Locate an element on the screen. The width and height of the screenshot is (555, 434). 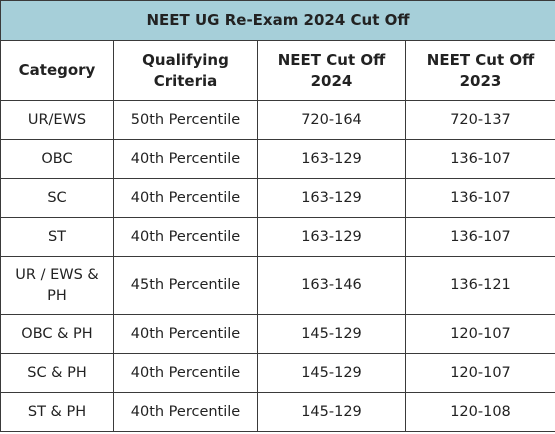
table-row: SC & PH 40th Percentile 145-129 120-107 is located at coordinates (277, 373).